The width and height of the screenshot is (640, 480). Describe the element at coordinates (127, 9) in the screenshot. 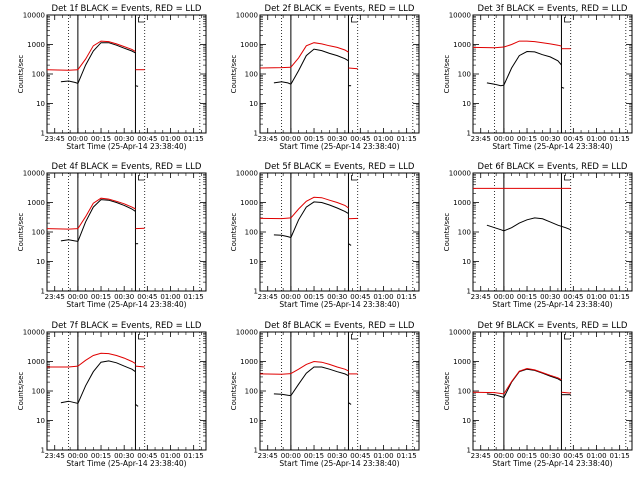

I see `panel-title: Det 1f BLACK = Events, RED = LLD` at that location.